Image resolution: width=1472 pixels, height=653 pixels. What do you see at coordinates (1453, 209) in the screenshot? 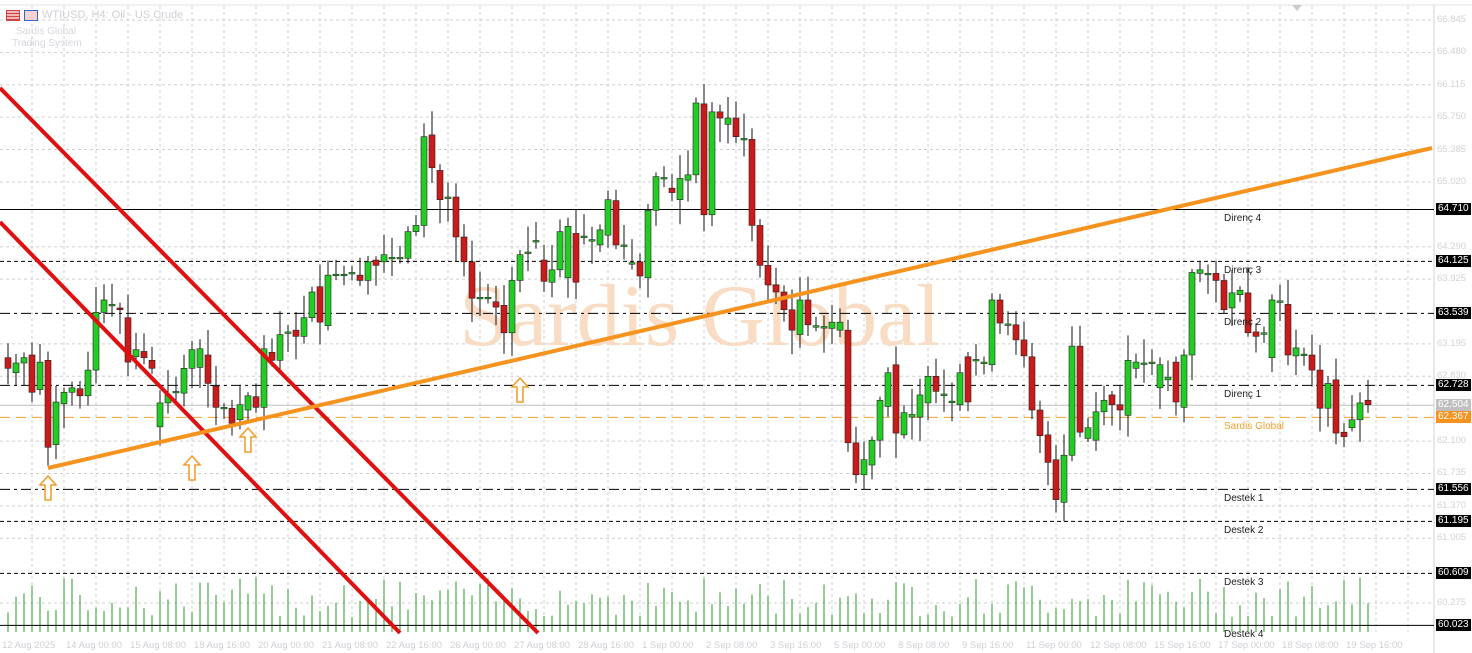
I see `level-price-badge: 64.710` at bounding box center [1453, 209].